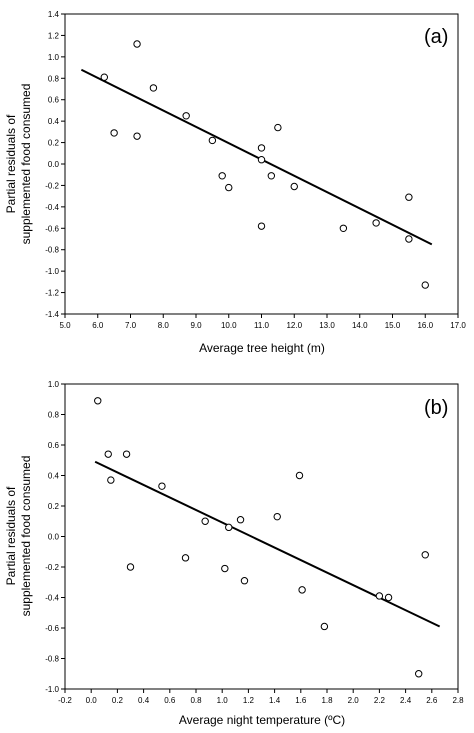 Image resolution: width=474 pixels, height=733 pixels. What do you see at coordinates (52, 271) in the screenshot?
I see `y-tick-label-a: -1.0` at bounding box center [52, 271].